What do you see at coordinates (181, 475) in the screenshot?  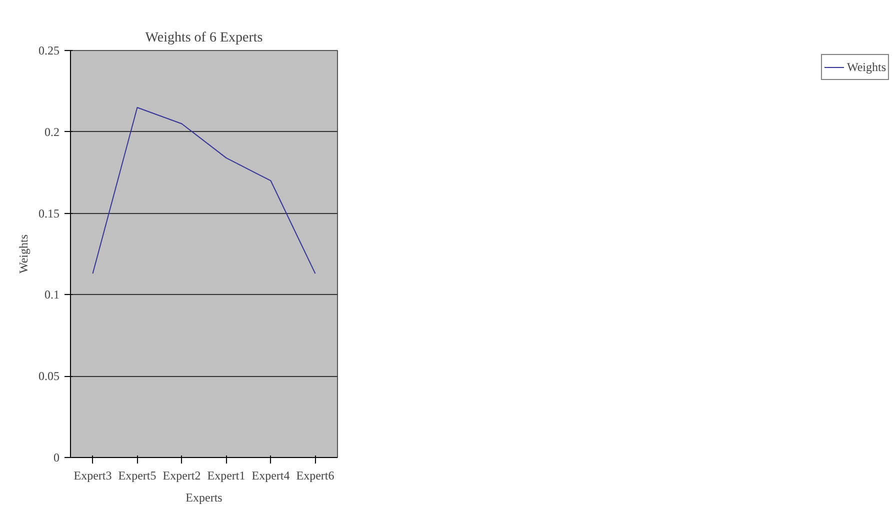 I see `x-tick-label: Expert2` at bounding box center [181, 475].